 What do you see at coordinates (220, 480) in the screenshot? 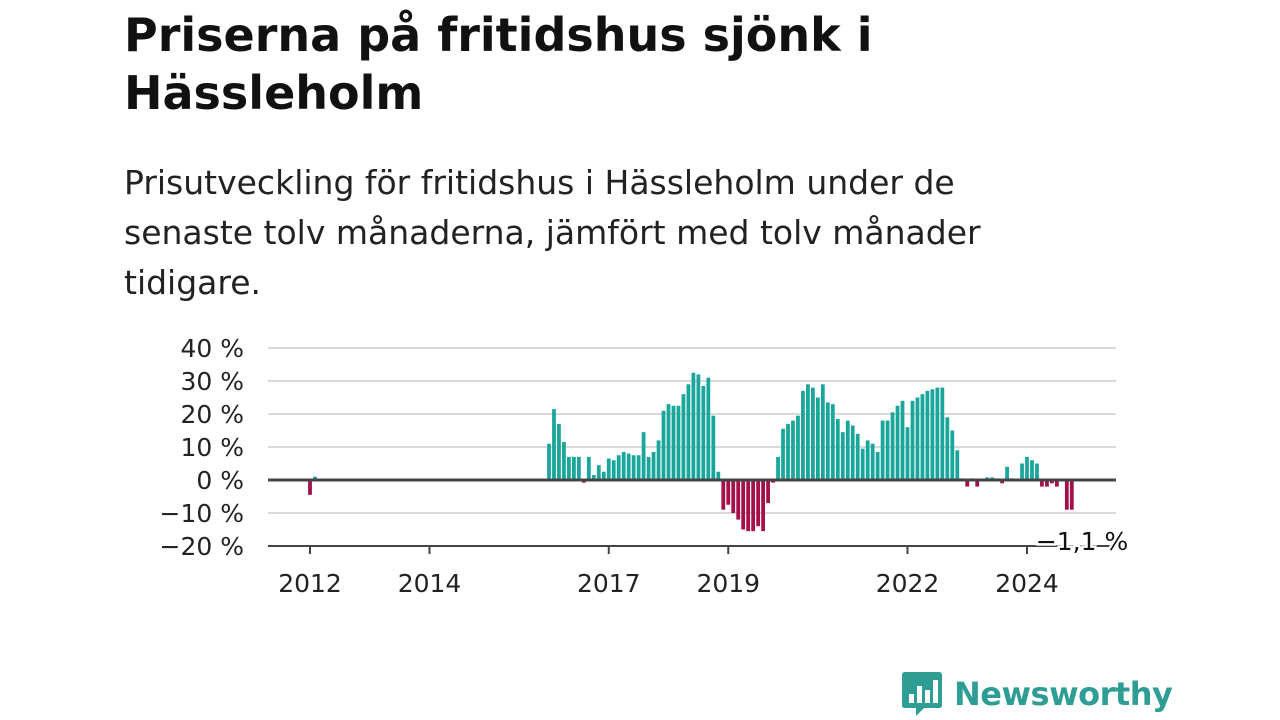
I see `y-tick-label: 0 %` at bounding box center [220, 480].